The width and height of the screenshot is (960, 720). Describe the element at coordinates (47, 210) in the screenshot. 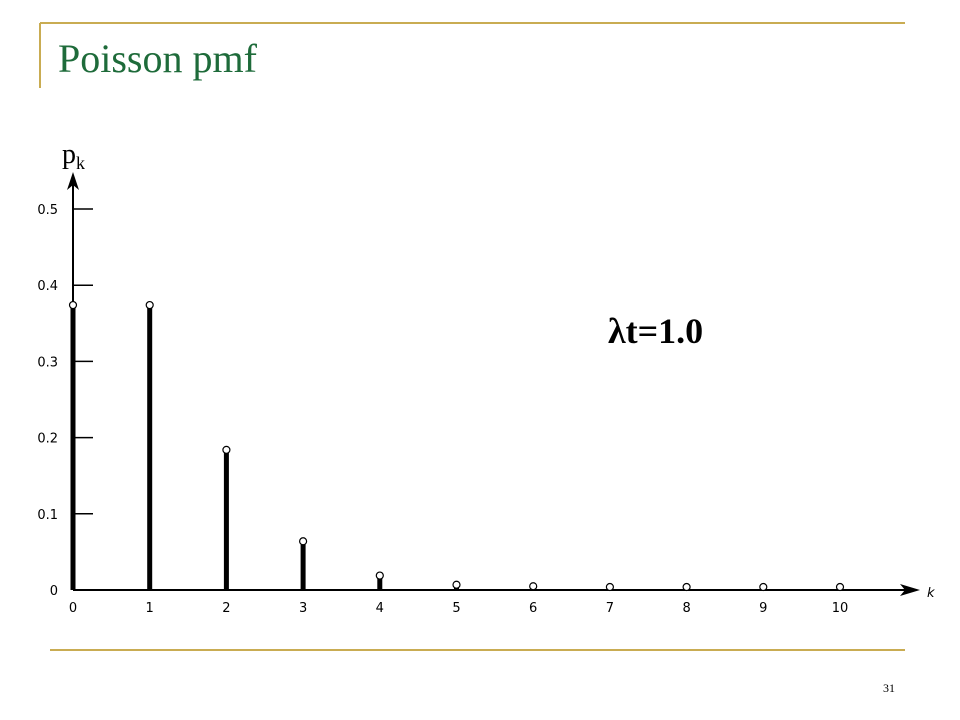

I see `y-tick-label: 0.5` at that location.